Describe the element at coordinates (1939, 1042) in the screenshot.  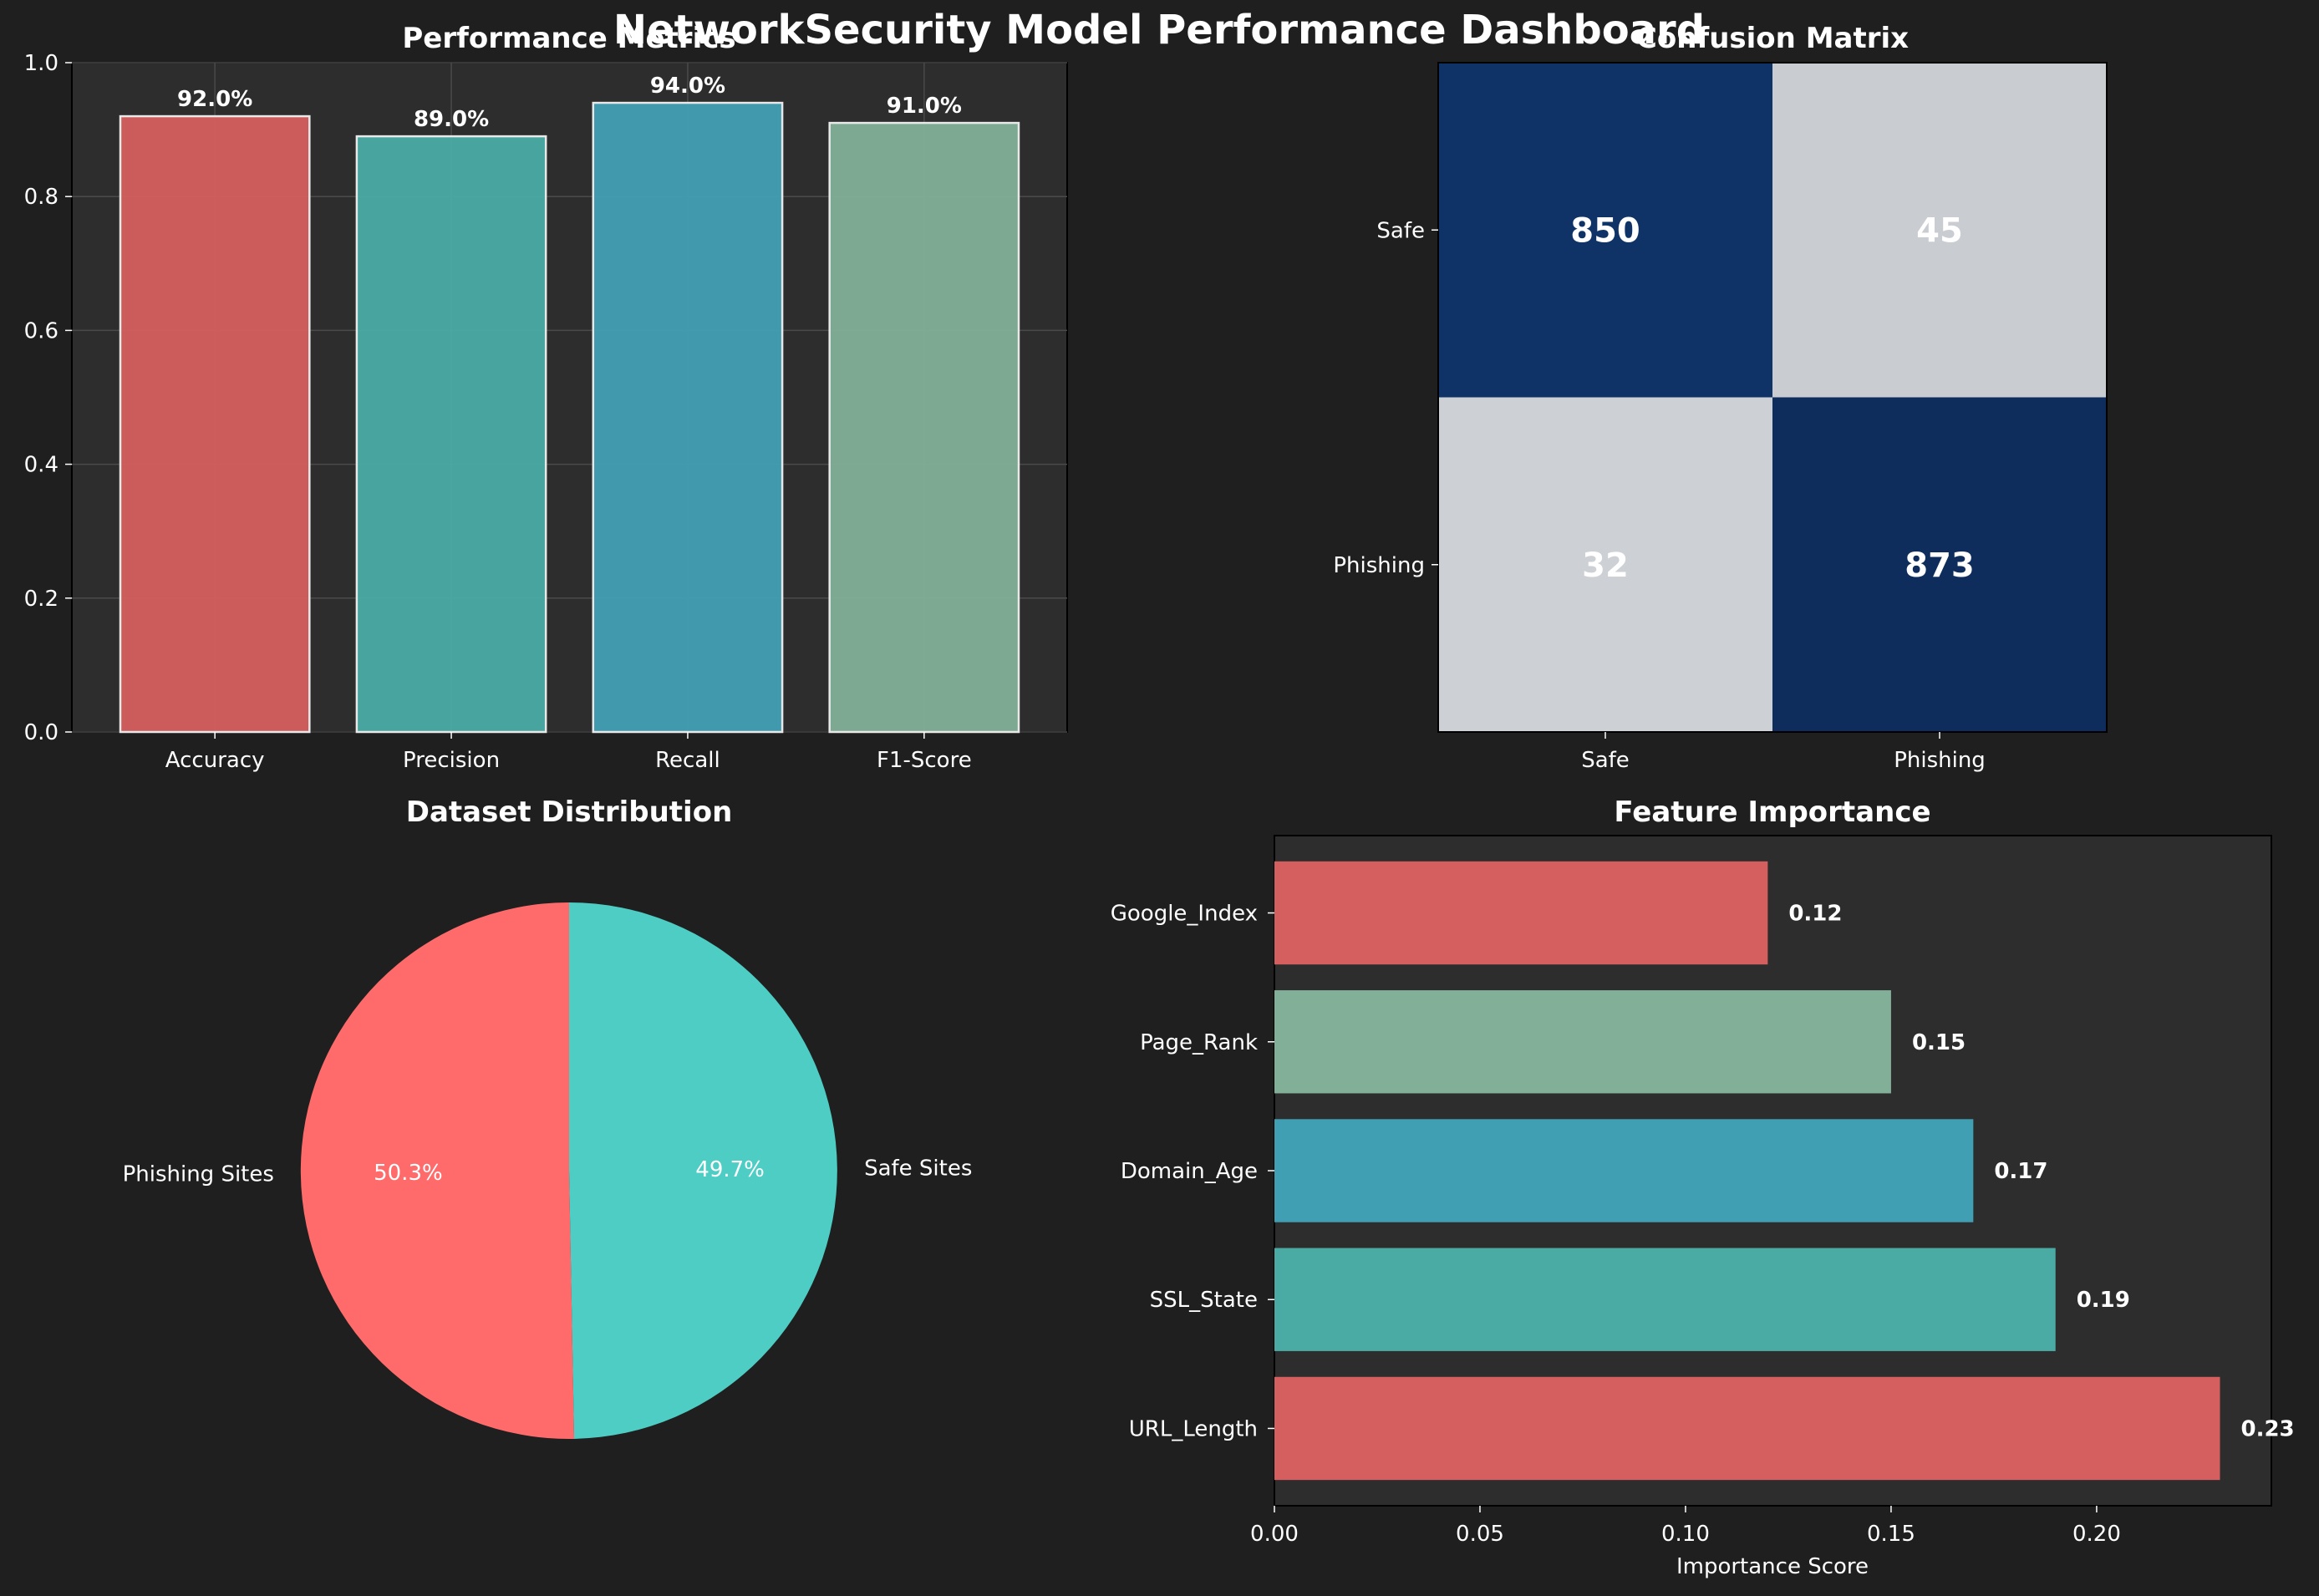
I see `feature-value-label-page-rank: 0.15` at that location.